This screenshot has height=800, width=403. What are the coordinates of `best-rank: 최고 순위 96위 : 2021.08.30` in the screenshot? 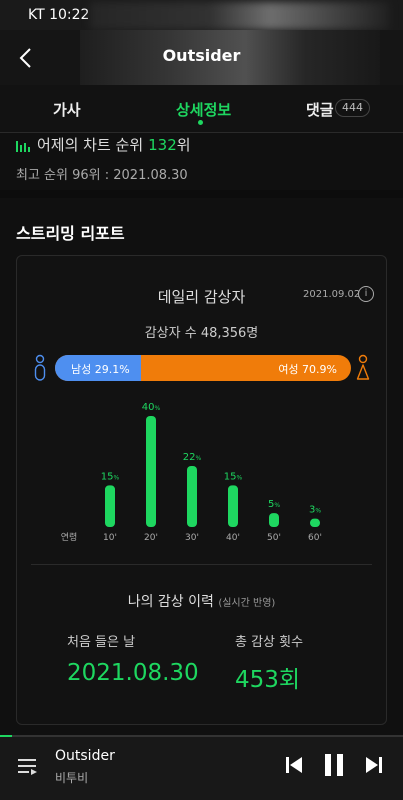 It's located at (102, 175).